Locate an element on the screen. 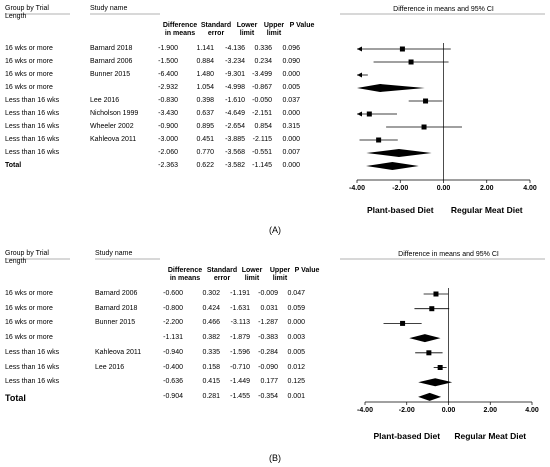 This screenshot has width=550, height=467. value-cell: -1.455 is located at coordinates (240, 396).